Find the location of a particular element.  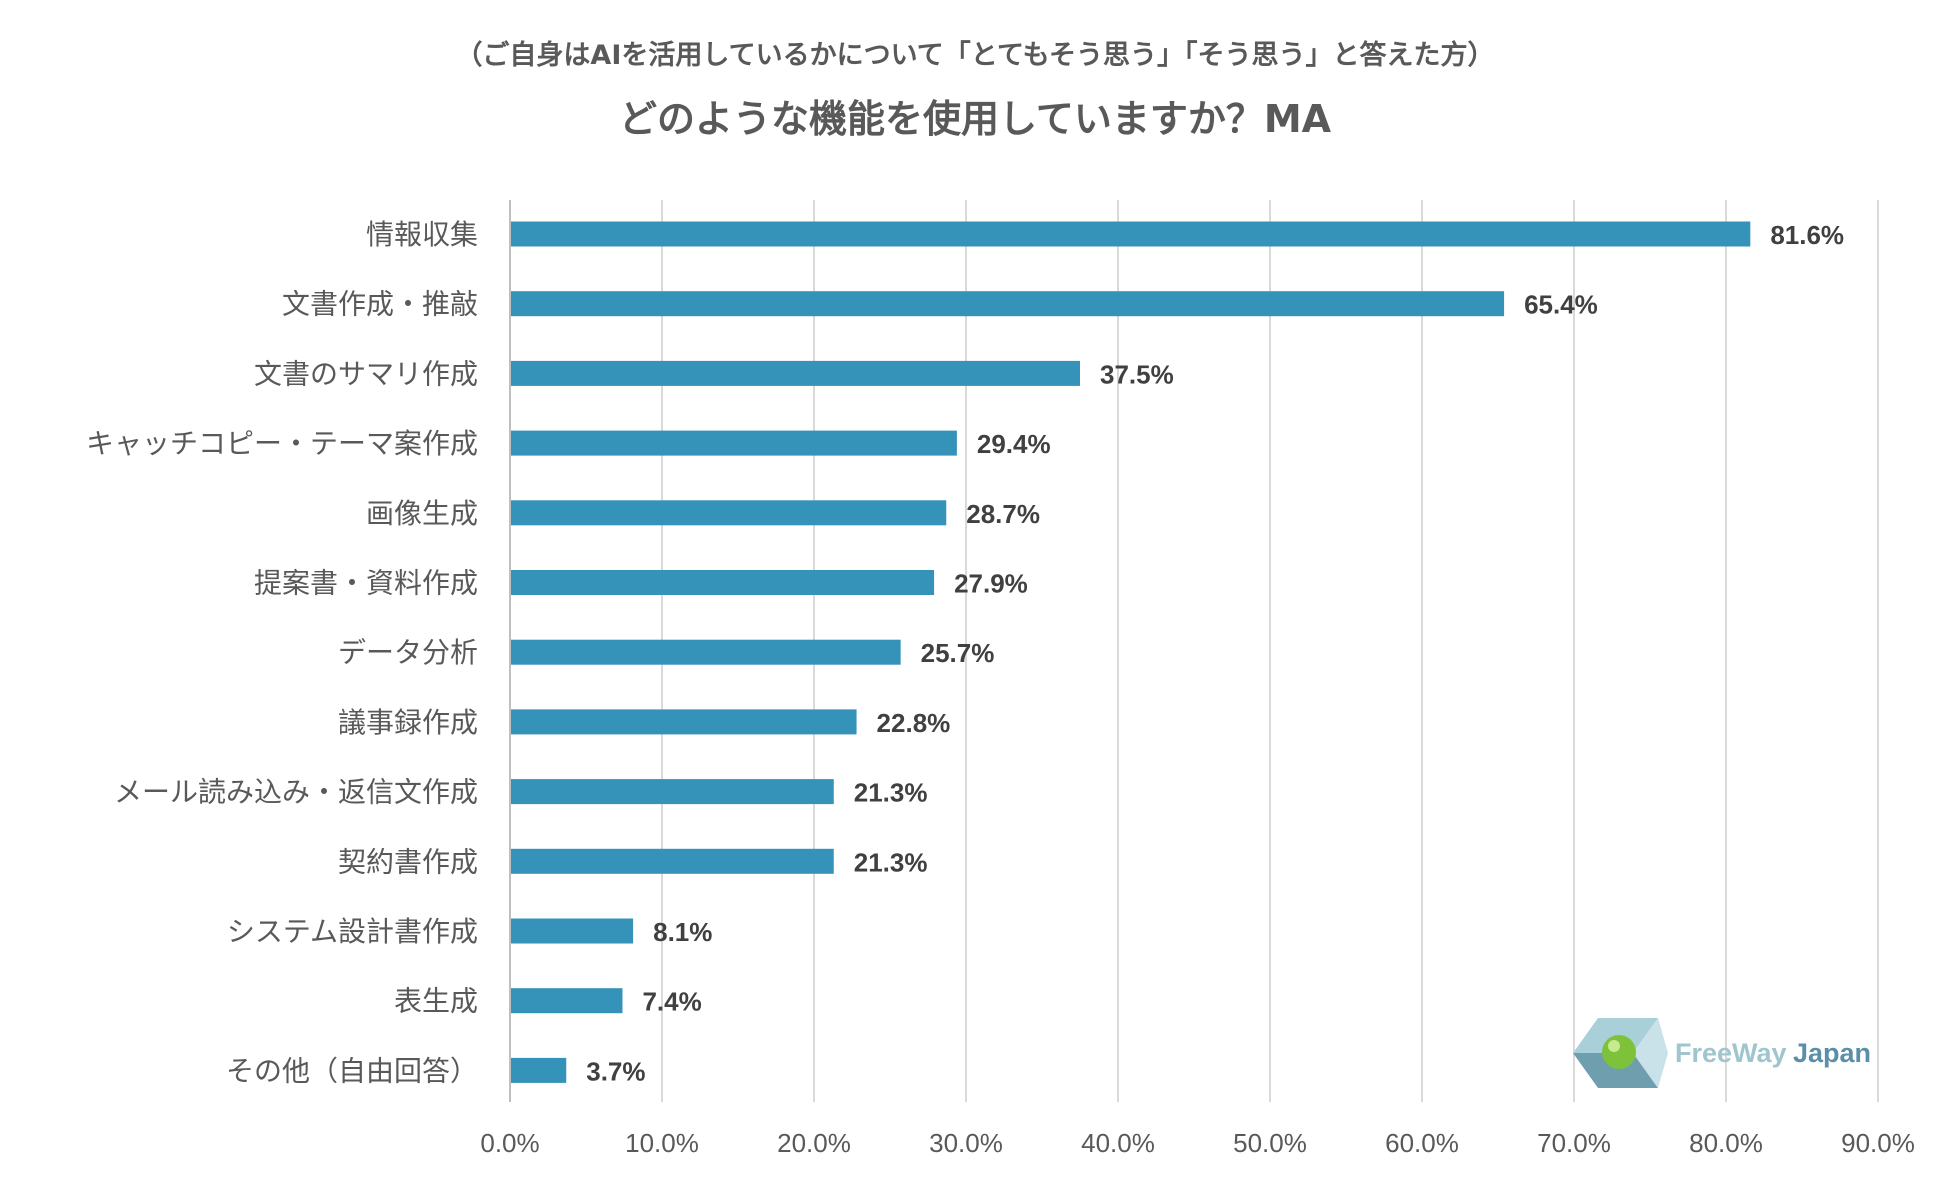

category-label: 情報収集 is located at coordinates (422, 234).